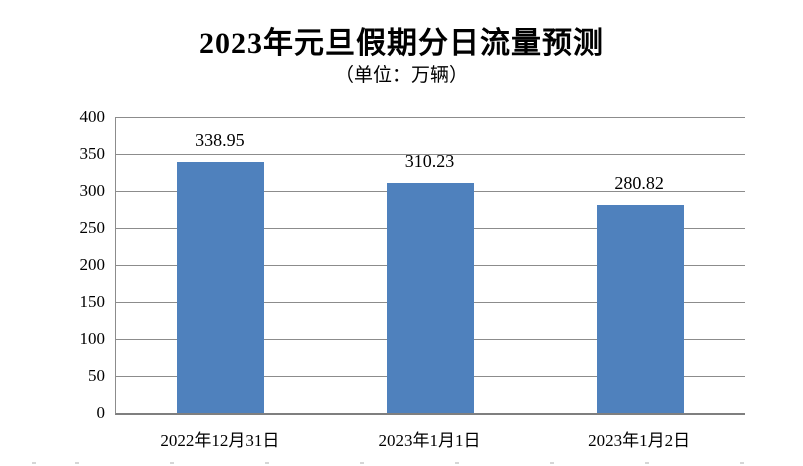  Describe the element at coordinates (401, 43) in the screenshot. I see `chart-title: 2023年元旦假期分日流量预测` at that location.